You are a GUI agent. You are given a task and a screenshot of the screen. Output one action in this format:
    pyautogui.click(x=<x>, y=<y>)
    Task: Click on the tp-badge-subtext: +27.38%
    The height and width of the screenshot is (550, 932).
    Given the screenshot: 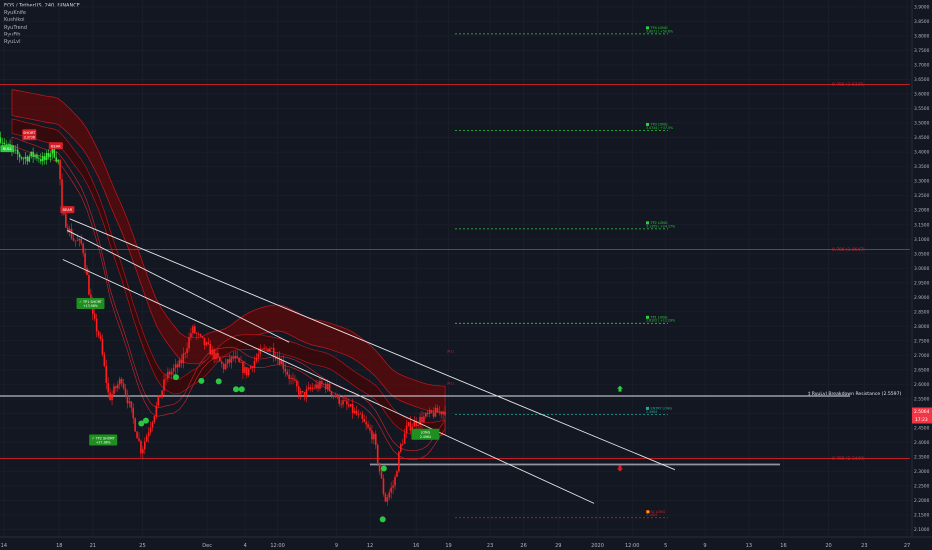 What is the action you would take?
    pyautogui.click(x=103, y=443)
    